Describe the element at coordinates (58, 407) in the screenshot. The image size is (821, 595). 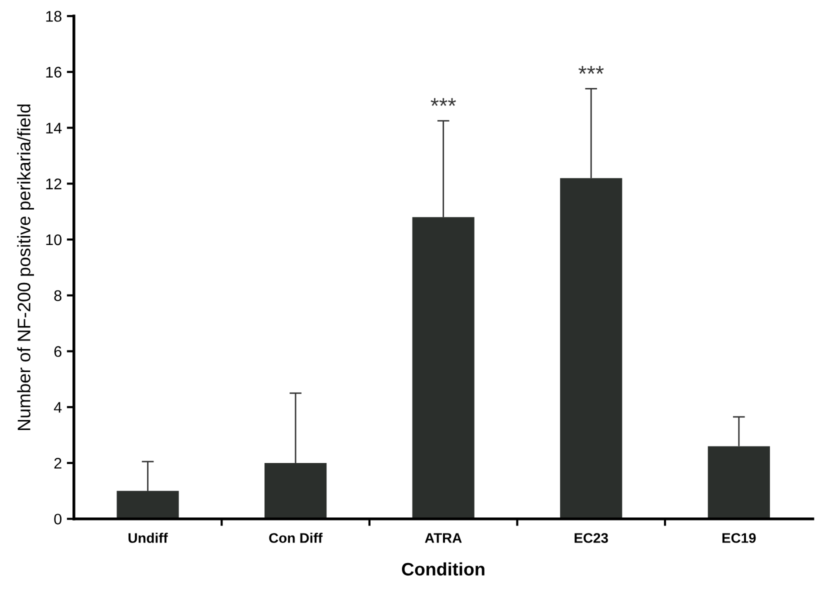
I see `y-tick-label: 4` at that location.